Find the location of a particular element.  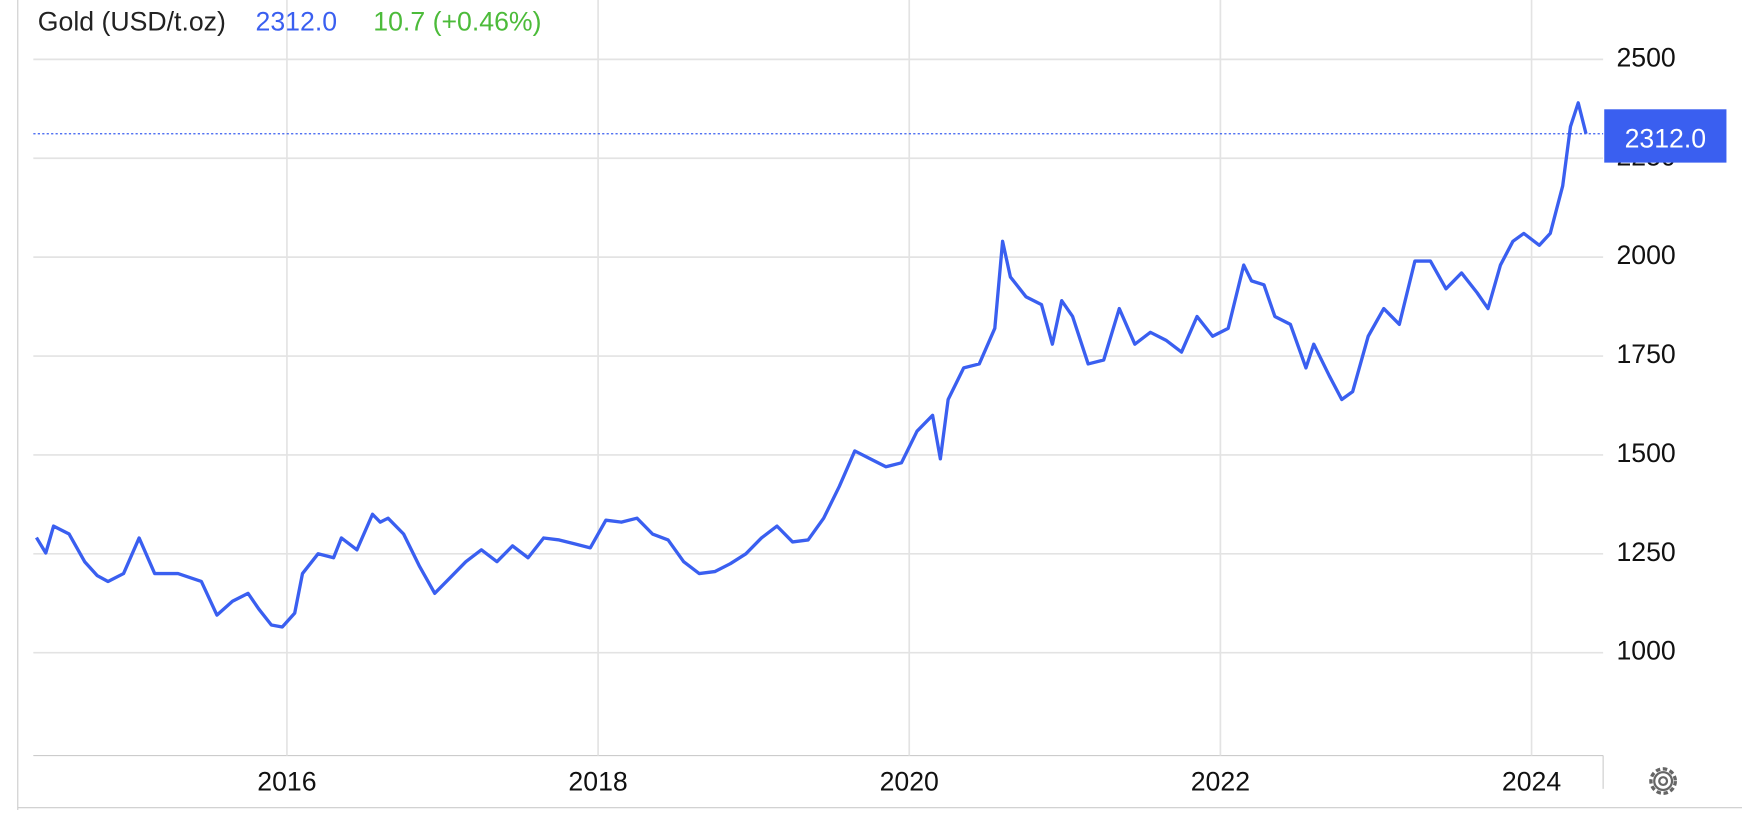

x-tick-label: 2022 is located at coordinates (1220, 781).